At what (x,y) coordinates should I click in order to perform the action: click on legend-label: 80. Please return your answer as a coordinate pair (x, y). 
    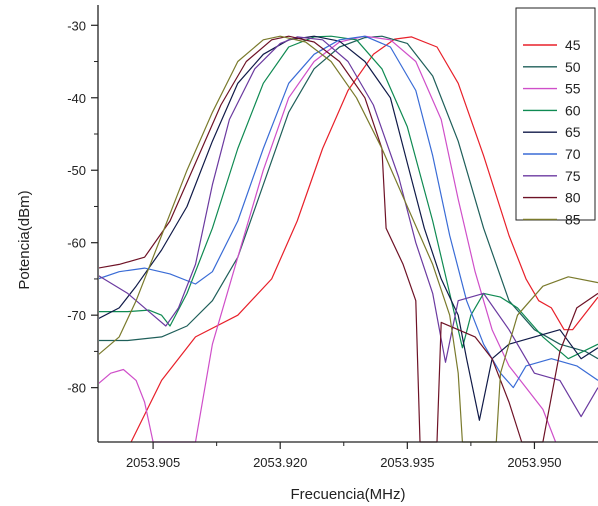
    Looking at the image, I should click on (573, 198).